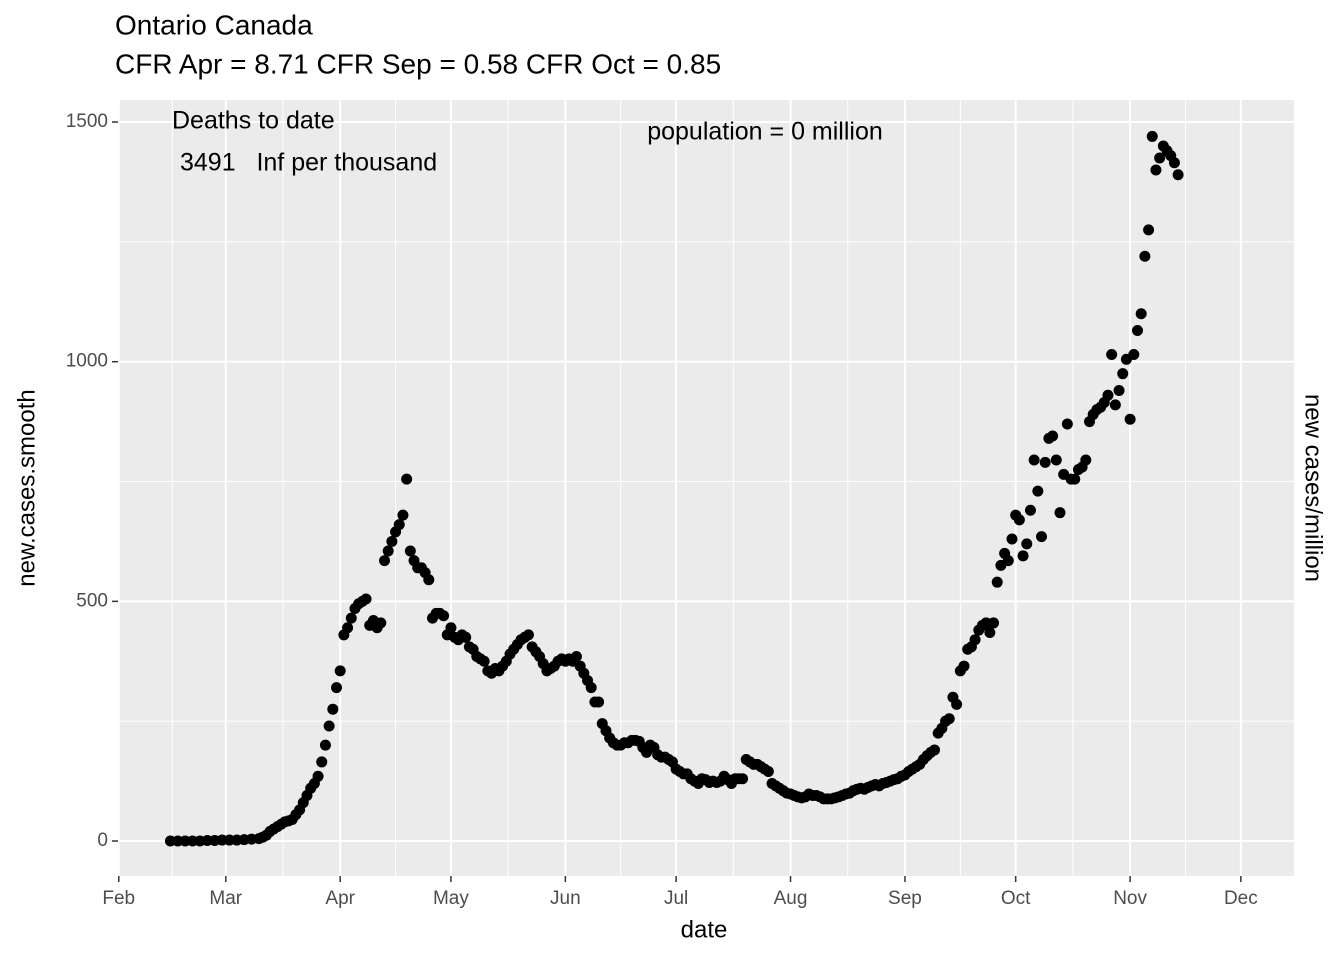 Image resolution: width=1344 pixels, height=960 pixels. I want to click on x-tick-label: May, so click(451, 898).